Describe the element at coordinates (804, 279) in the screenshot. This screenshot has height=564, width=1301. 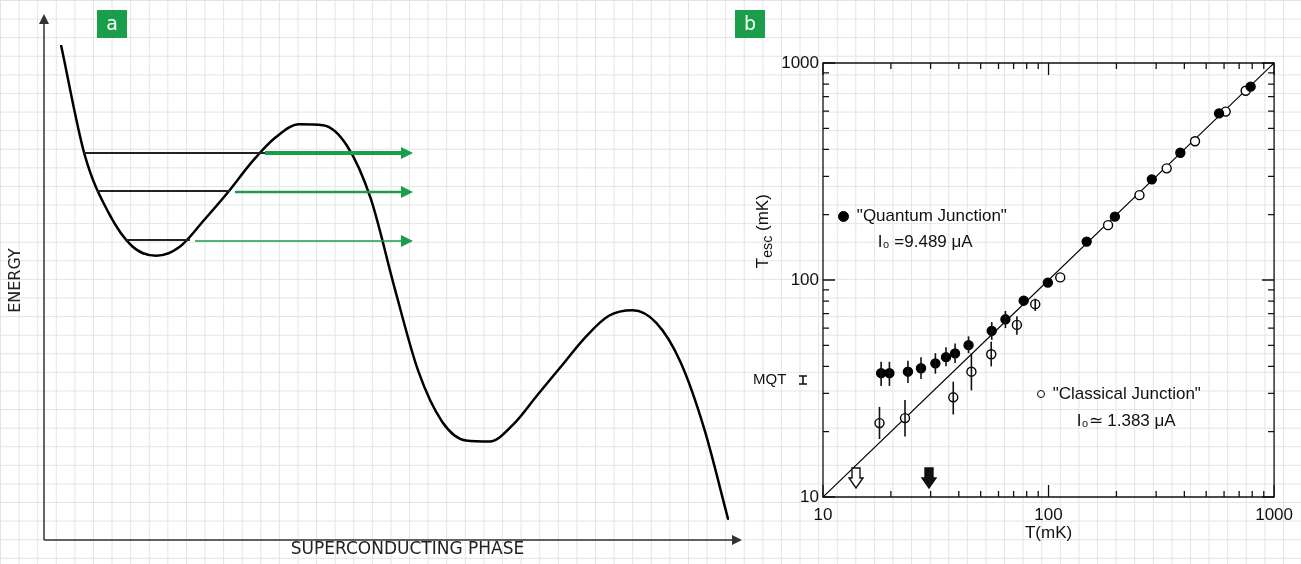
I see `y-tick-label: 100` at that location.